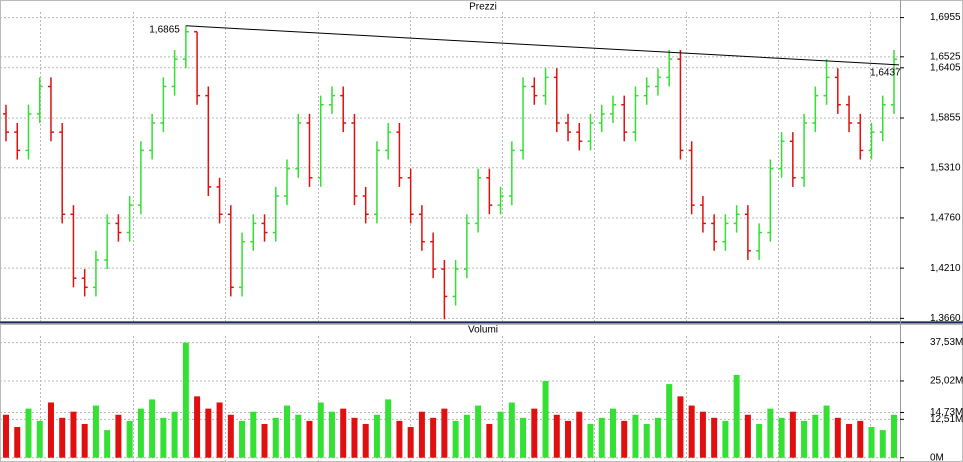 The width and height of the screenshot is (963, 462). What do you see at coordinates (885, 73) in the screenshot?
I see `trendline-label: 1,6437` at bounding box center [885, 73].